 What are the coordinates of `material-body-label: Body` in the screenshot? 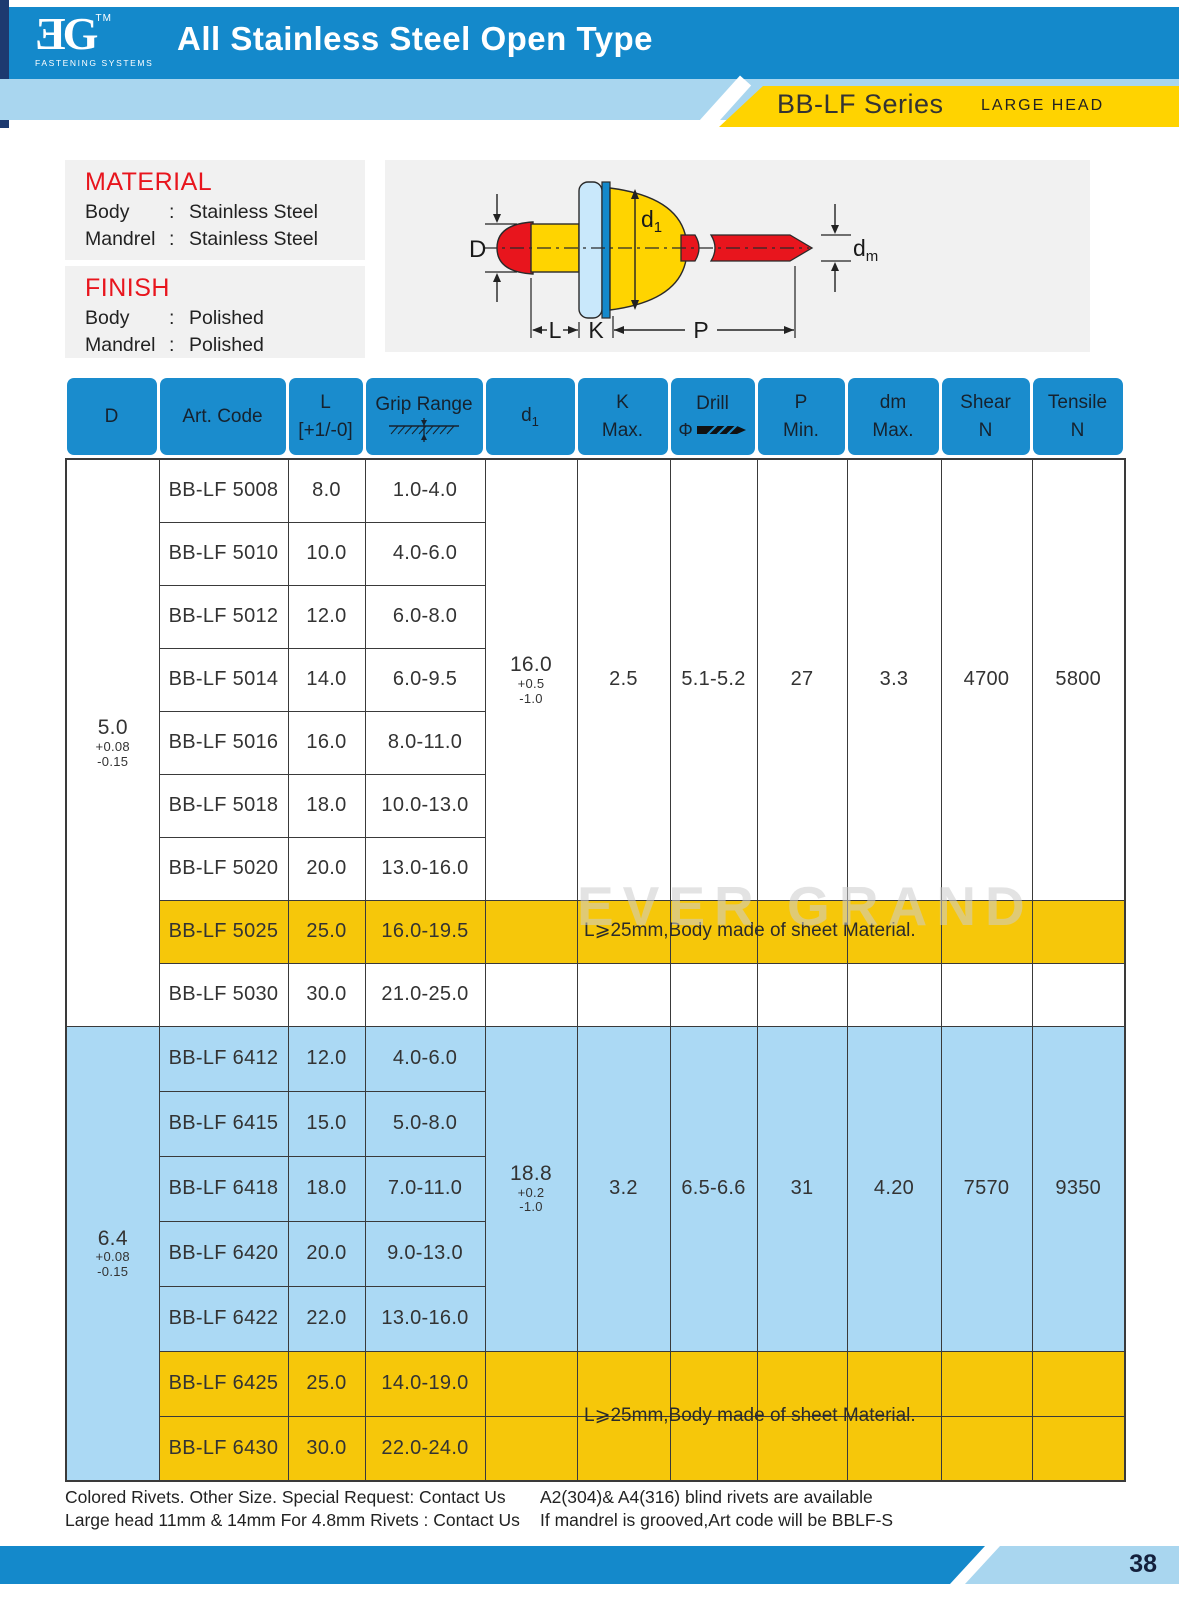 It's located at (107, 212).